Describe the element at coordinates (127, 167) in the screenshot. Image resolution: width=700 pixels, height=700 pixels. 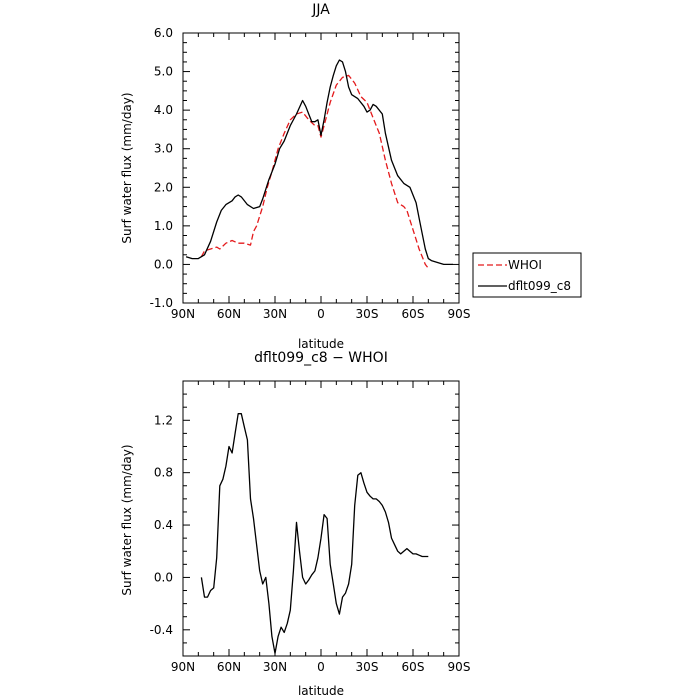
I see `top-y-axis-label: Surf water flux (mm/day)` at that location.